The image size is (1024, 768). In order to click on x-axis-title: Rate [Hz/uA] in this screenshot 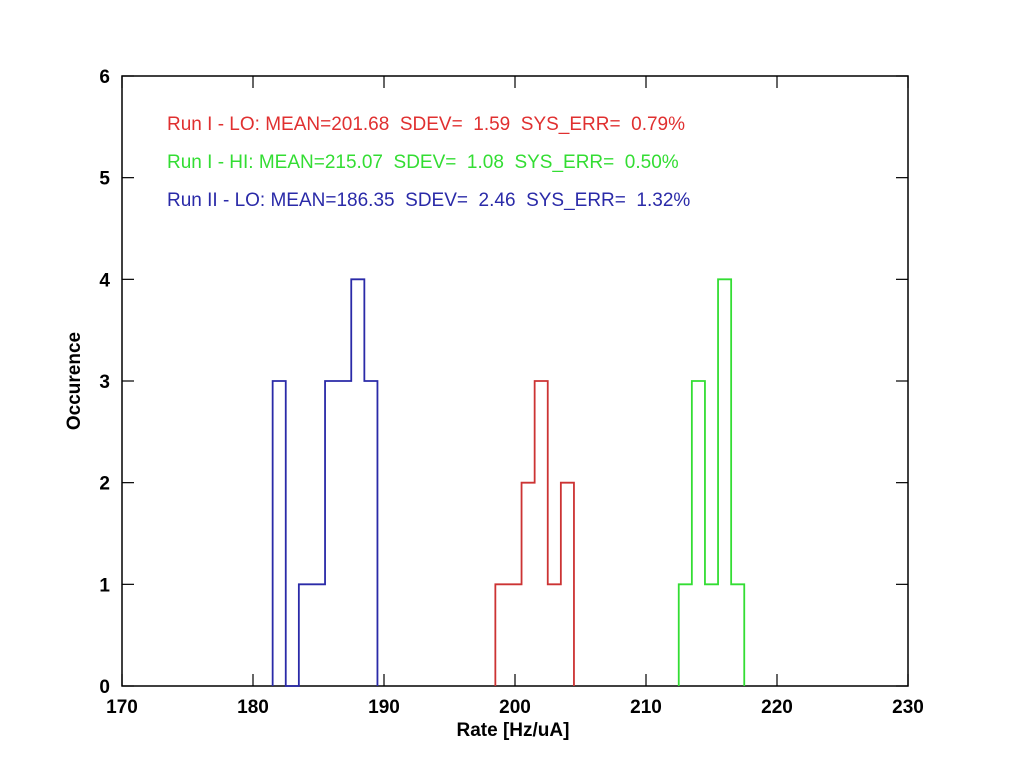, I will do `click(513, 730)`.